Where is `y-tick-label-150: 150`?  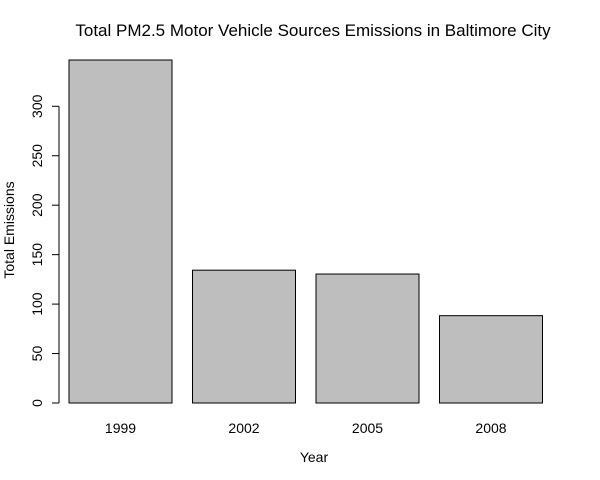 y-tick-label-150: 150 is located at coordinates (37, 255).